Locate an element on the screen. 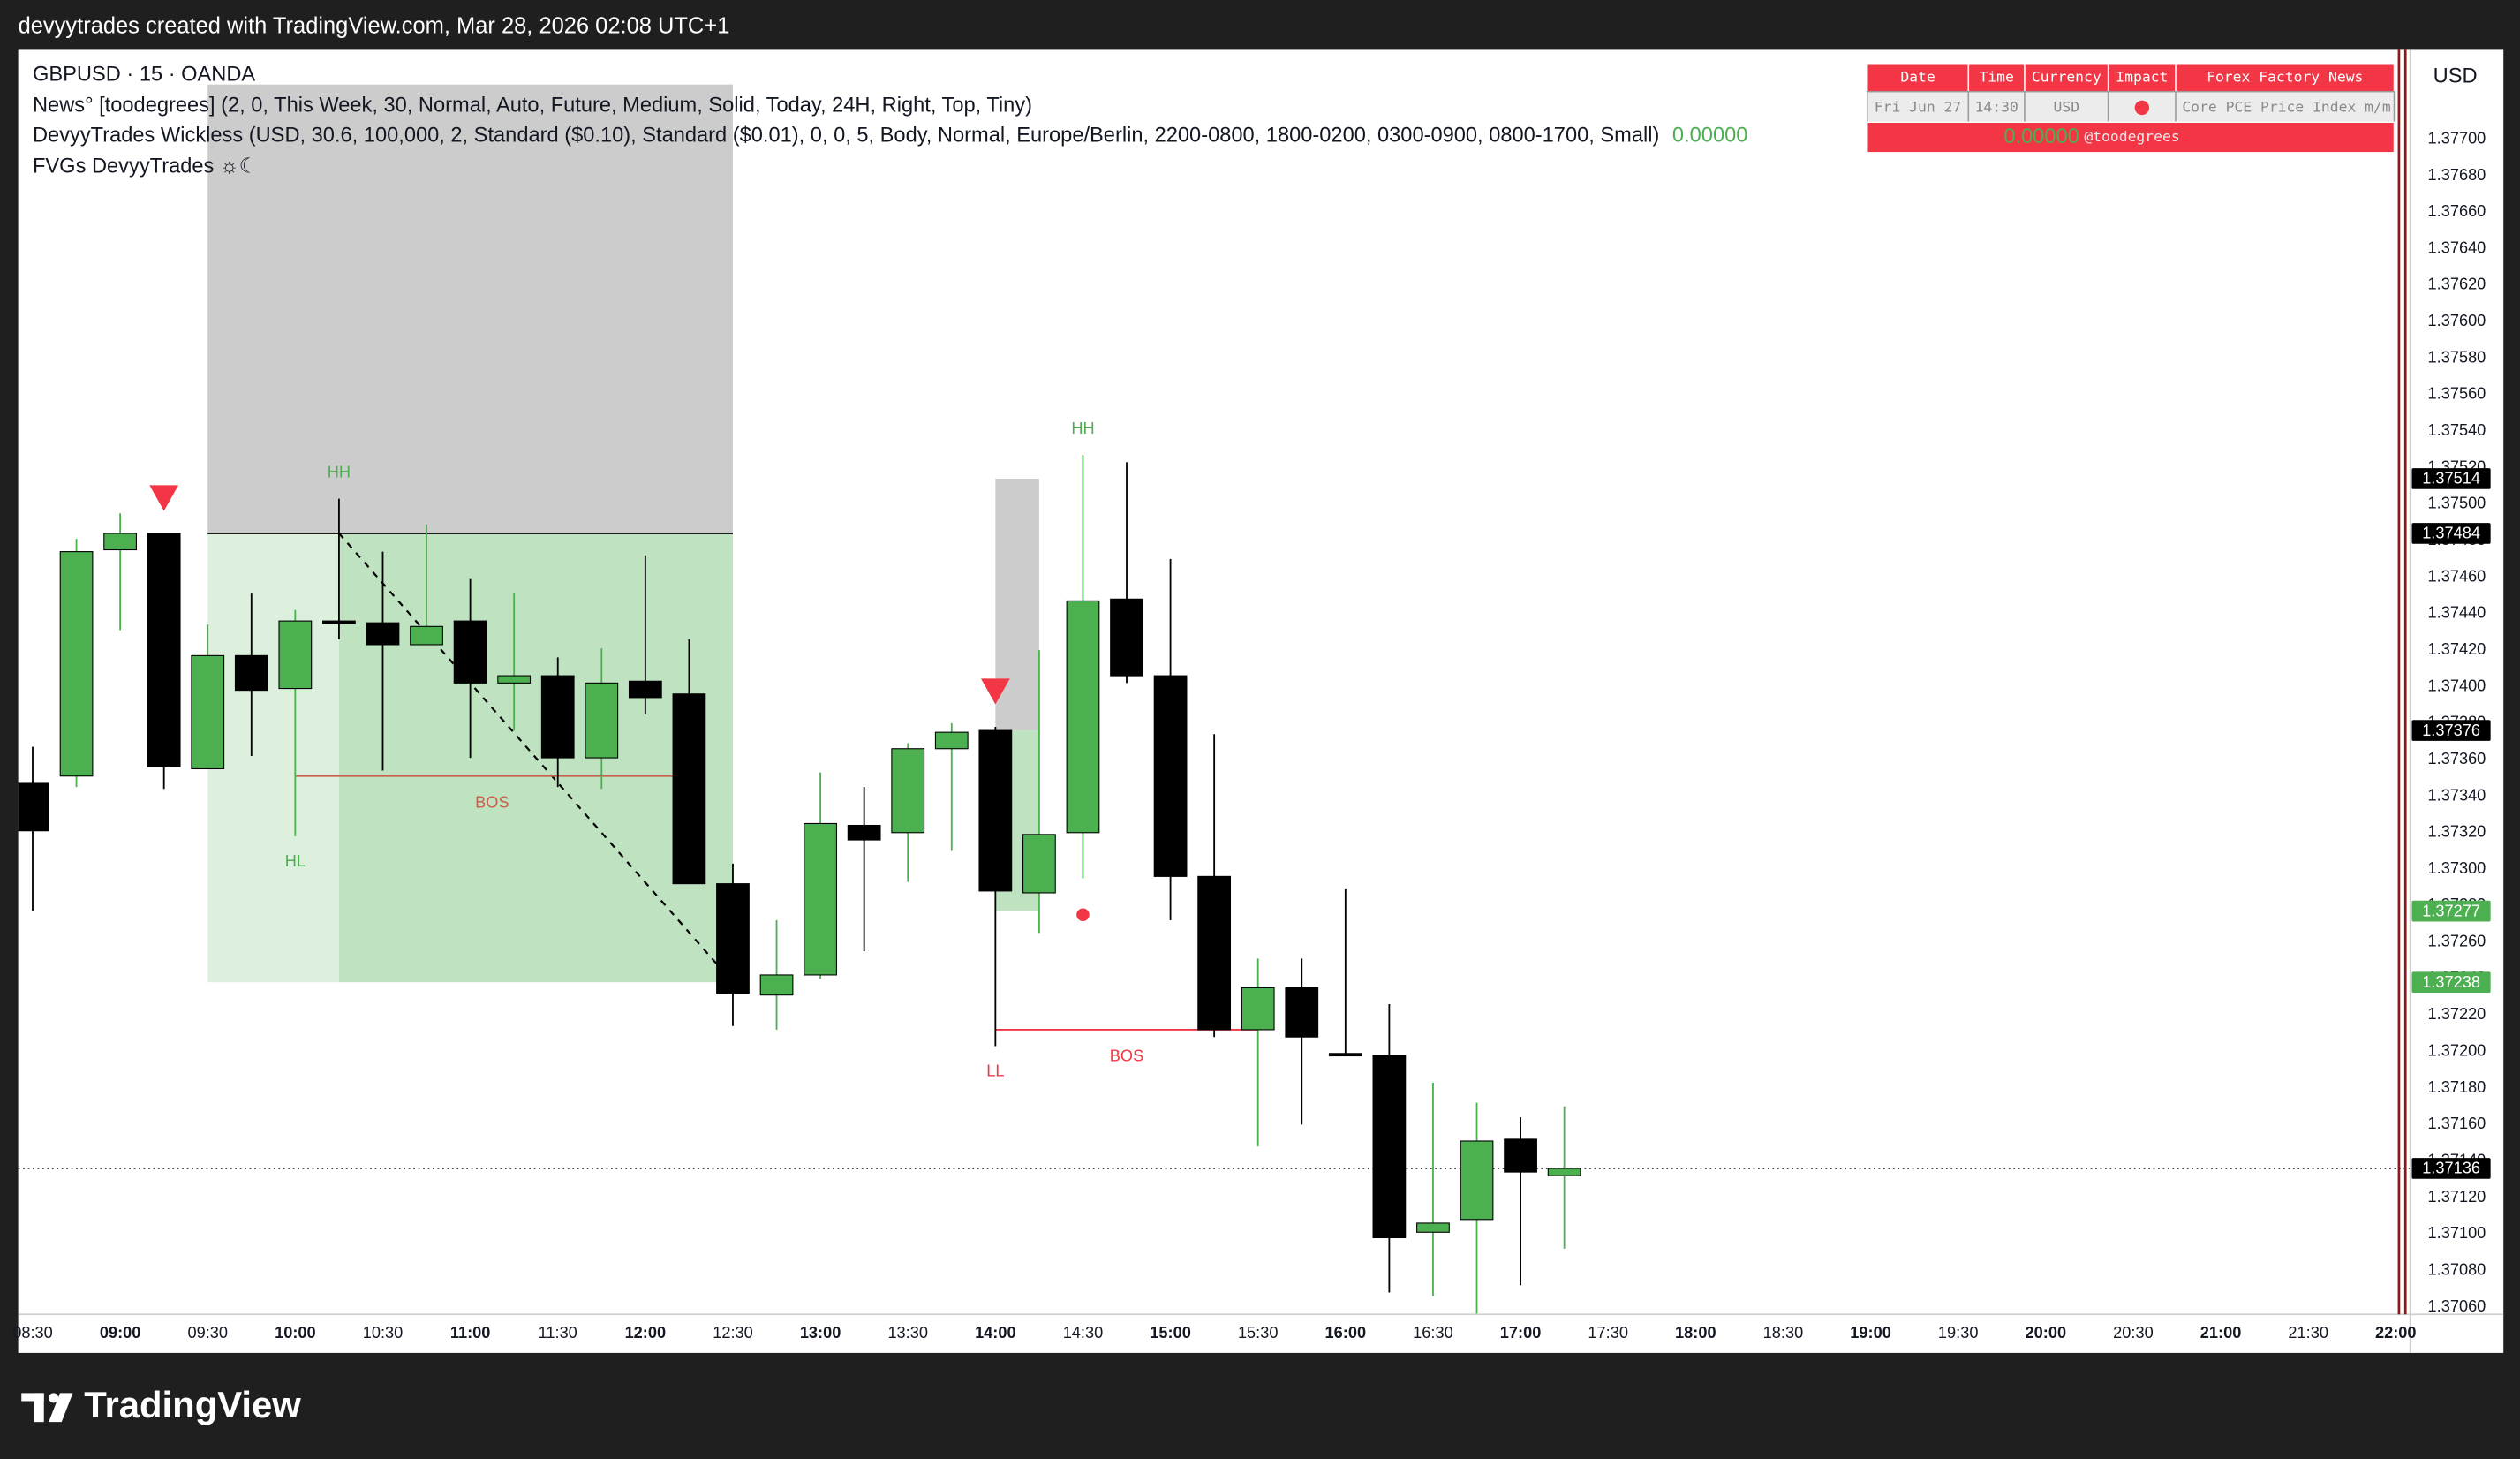 This screenshot has width=2520, height=1459. table-header: Impact is located at coordinates (2142, 77).